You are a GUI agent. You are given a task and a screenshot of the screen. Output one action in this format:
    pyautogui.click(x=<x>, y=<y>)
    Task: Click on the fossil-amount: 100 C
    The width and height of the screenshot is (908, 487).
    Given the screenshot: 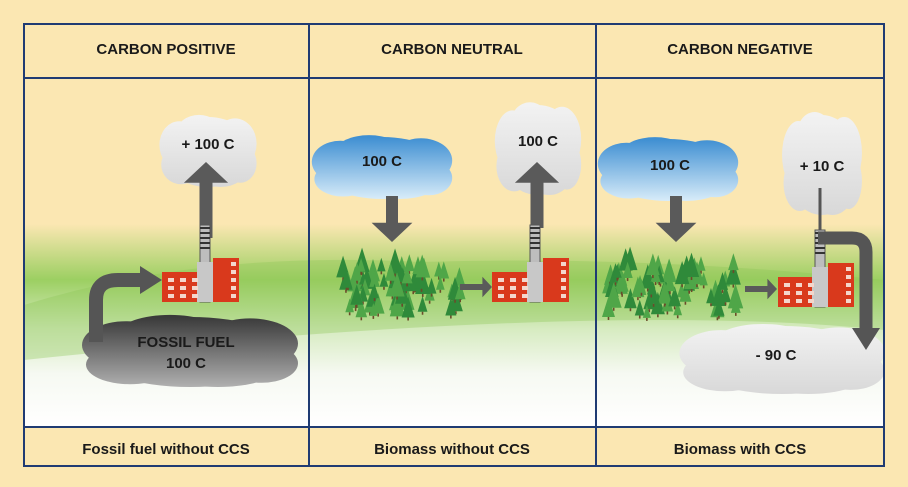 What is the action you would take?
    pyautogui.click(x=186, y=363)
    